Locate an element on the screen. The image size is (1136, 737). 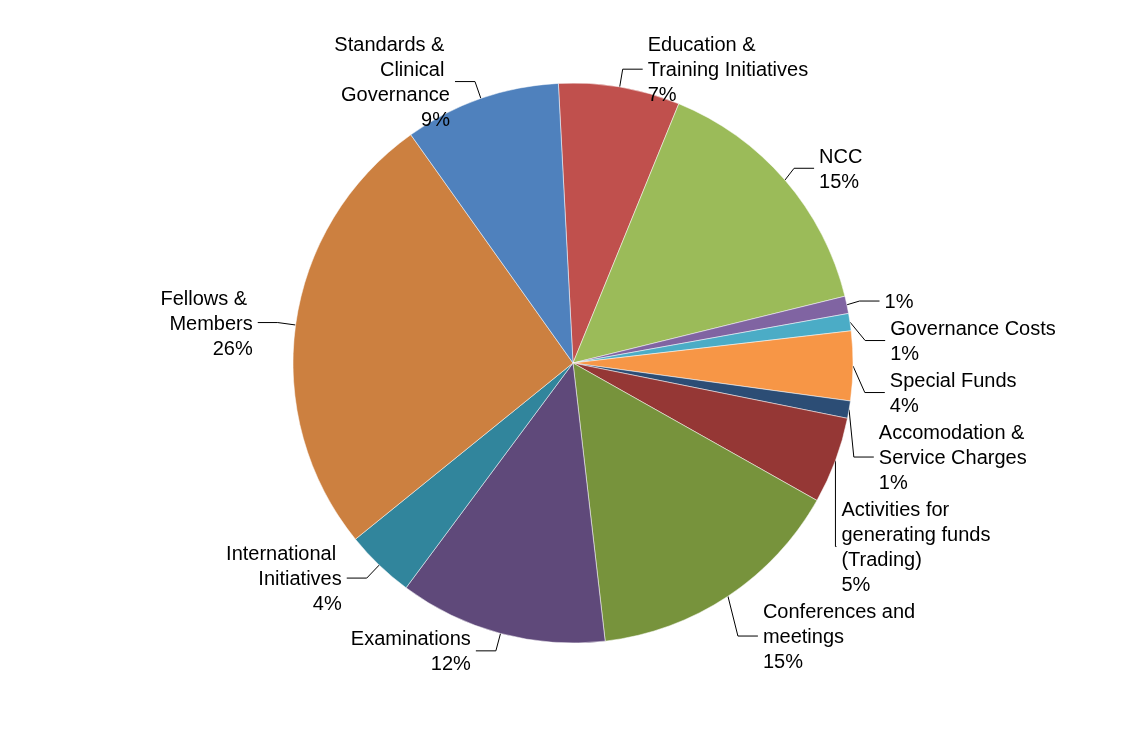
slice-label: Conferences and meetings is located at coordinates (841, 624).